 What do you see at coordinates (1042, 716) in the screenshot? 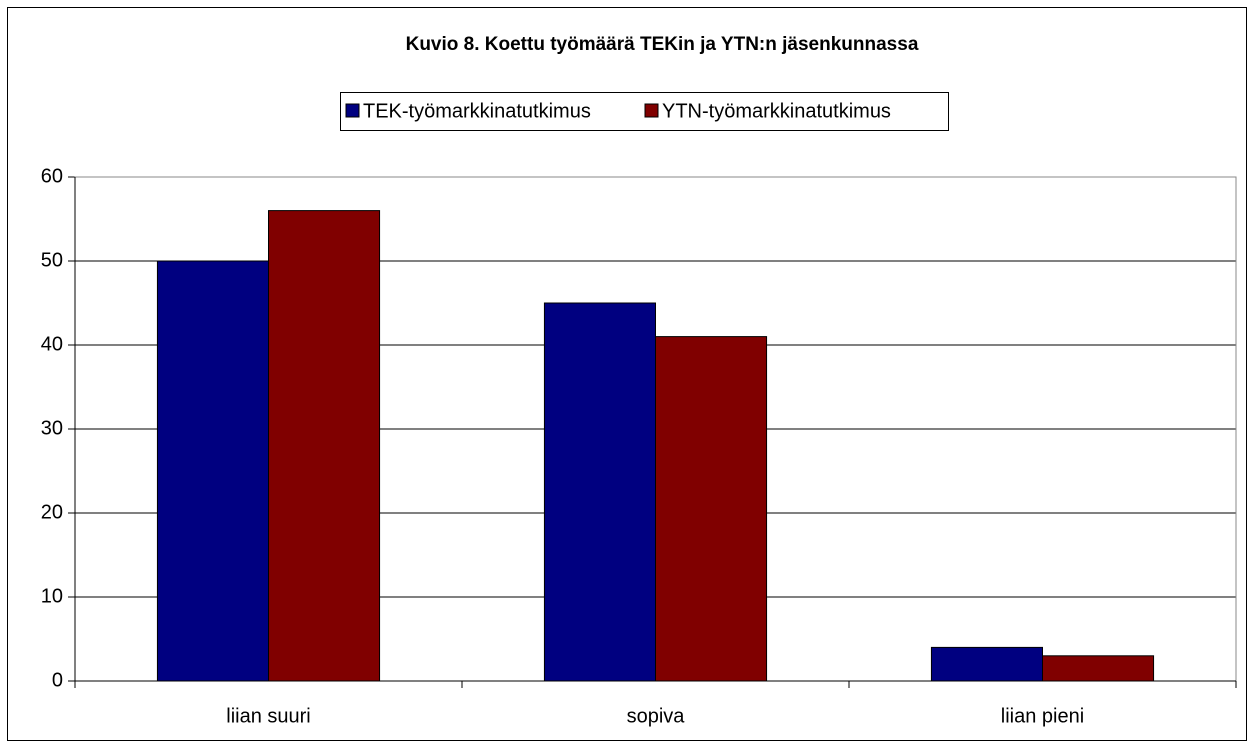
I see `x-tick-label: liian pieni` at bounding box center [1042, 716].